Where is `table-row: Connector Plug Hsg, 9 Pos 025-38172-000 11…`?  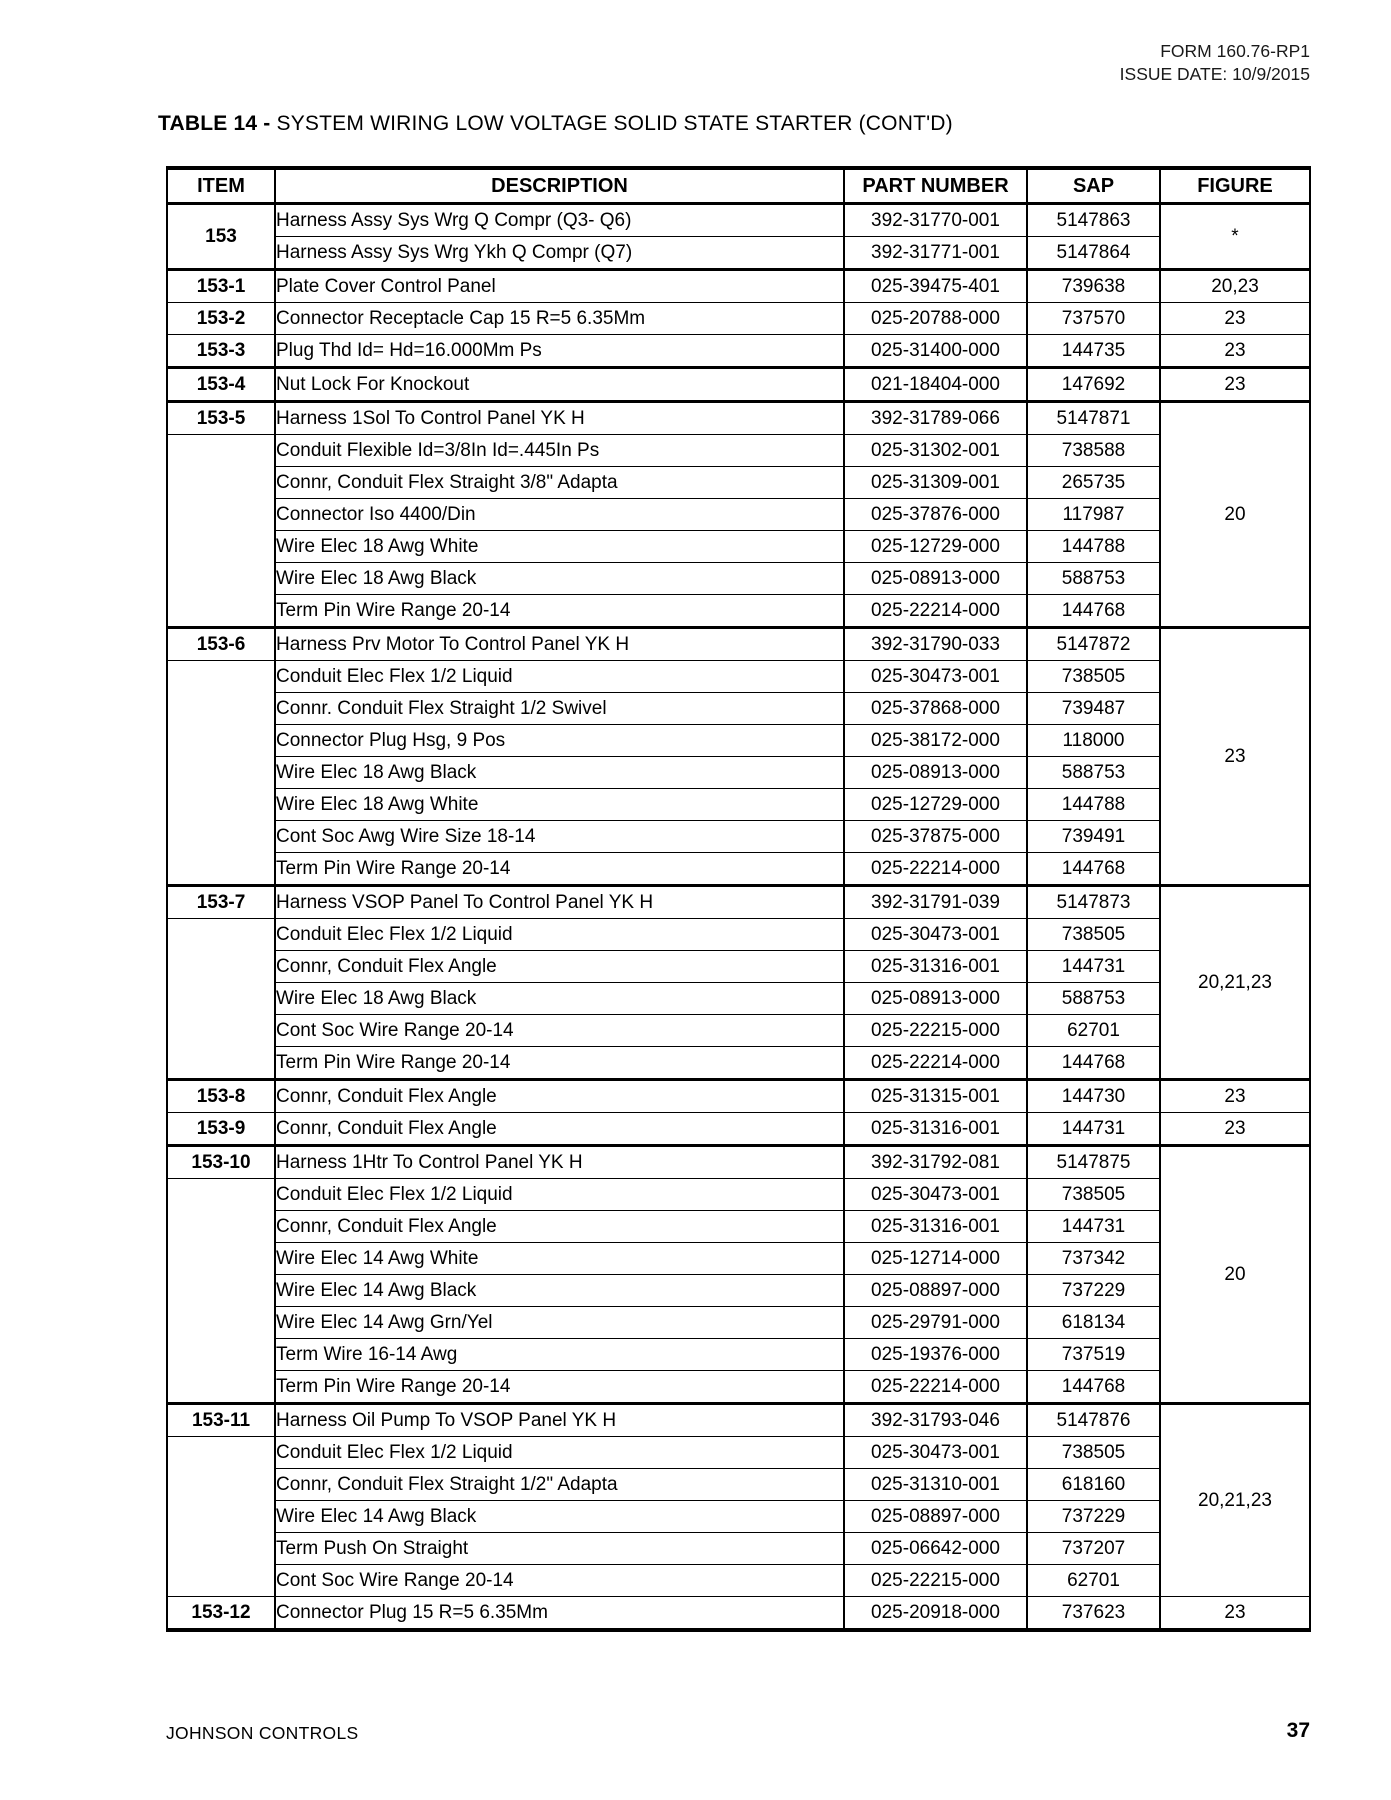 table-row: Connector Plug Hsg, 9 Pos 025-38172-000 11… is located at coordinates (738, 740).